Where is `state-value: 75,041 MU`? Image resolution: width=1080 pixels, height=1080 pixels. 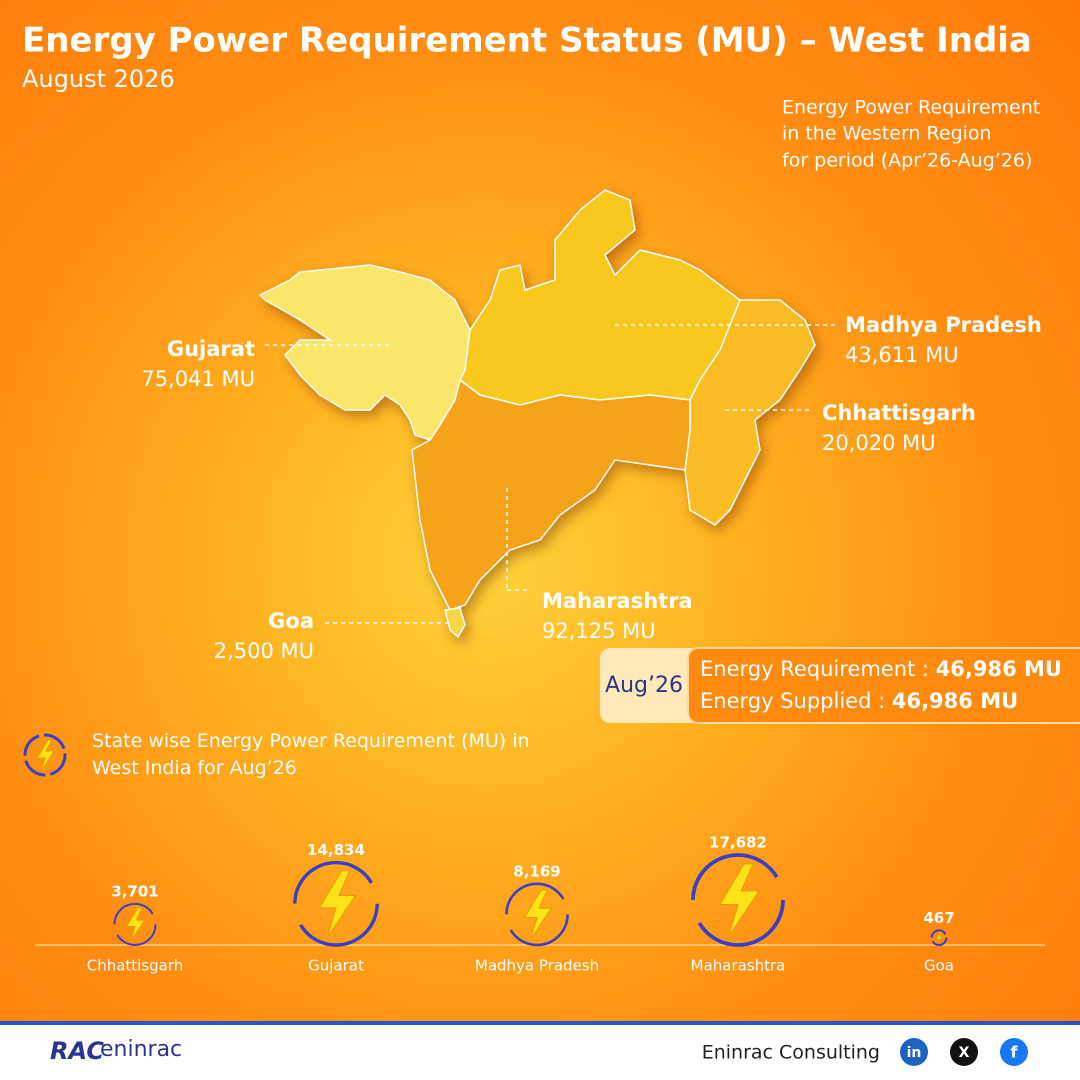
state-value: 75,041 MU is located at coordinates (198, 379).